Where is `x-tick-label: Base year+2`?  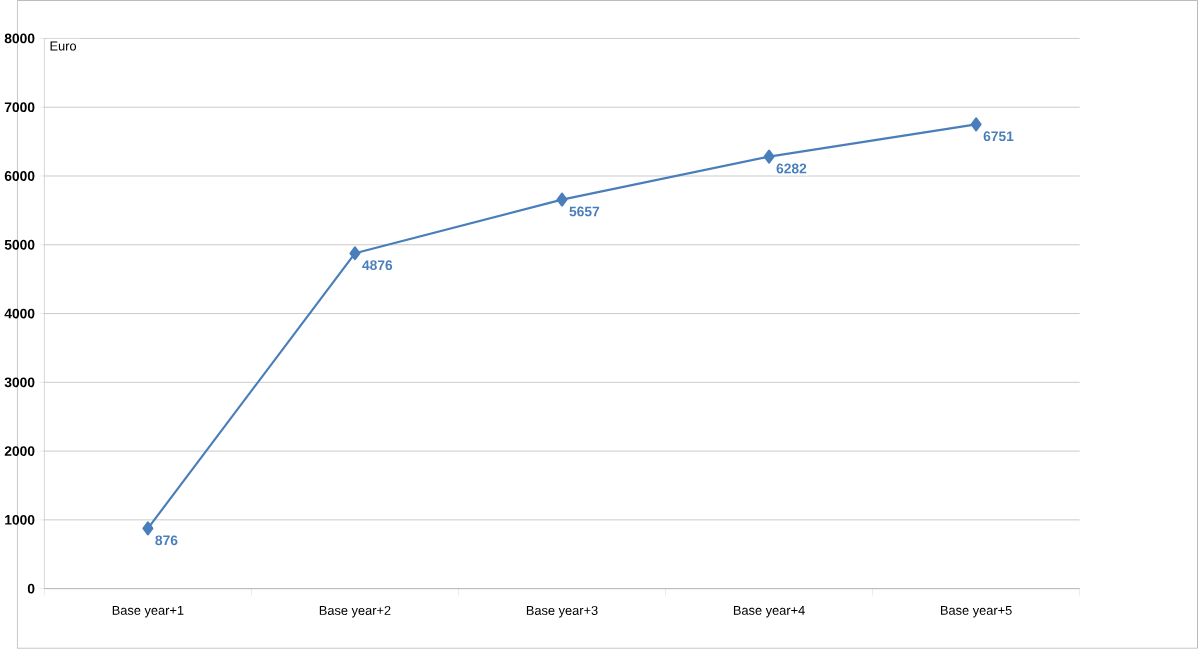
x-tick-label: Base year+2 is located at coordinates (355, 612).